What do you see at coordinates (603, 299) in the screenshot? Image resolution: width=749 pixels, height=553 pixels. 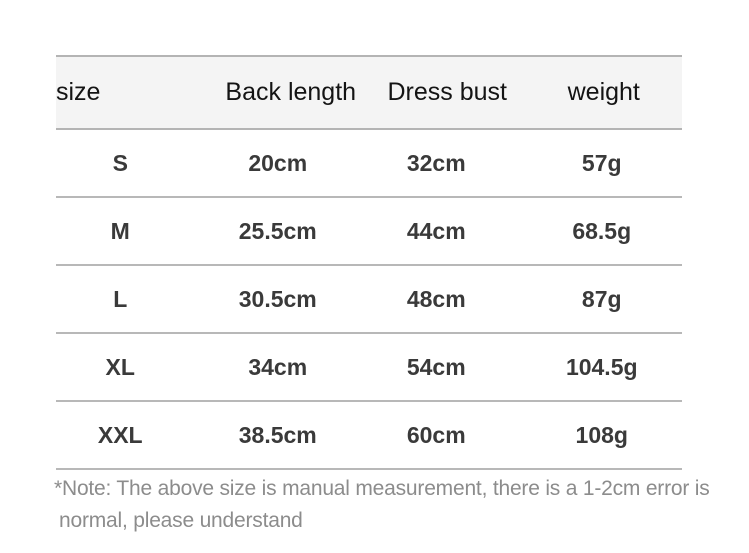 I see `cell-weight: 87g` at bounding box center [603, 299].